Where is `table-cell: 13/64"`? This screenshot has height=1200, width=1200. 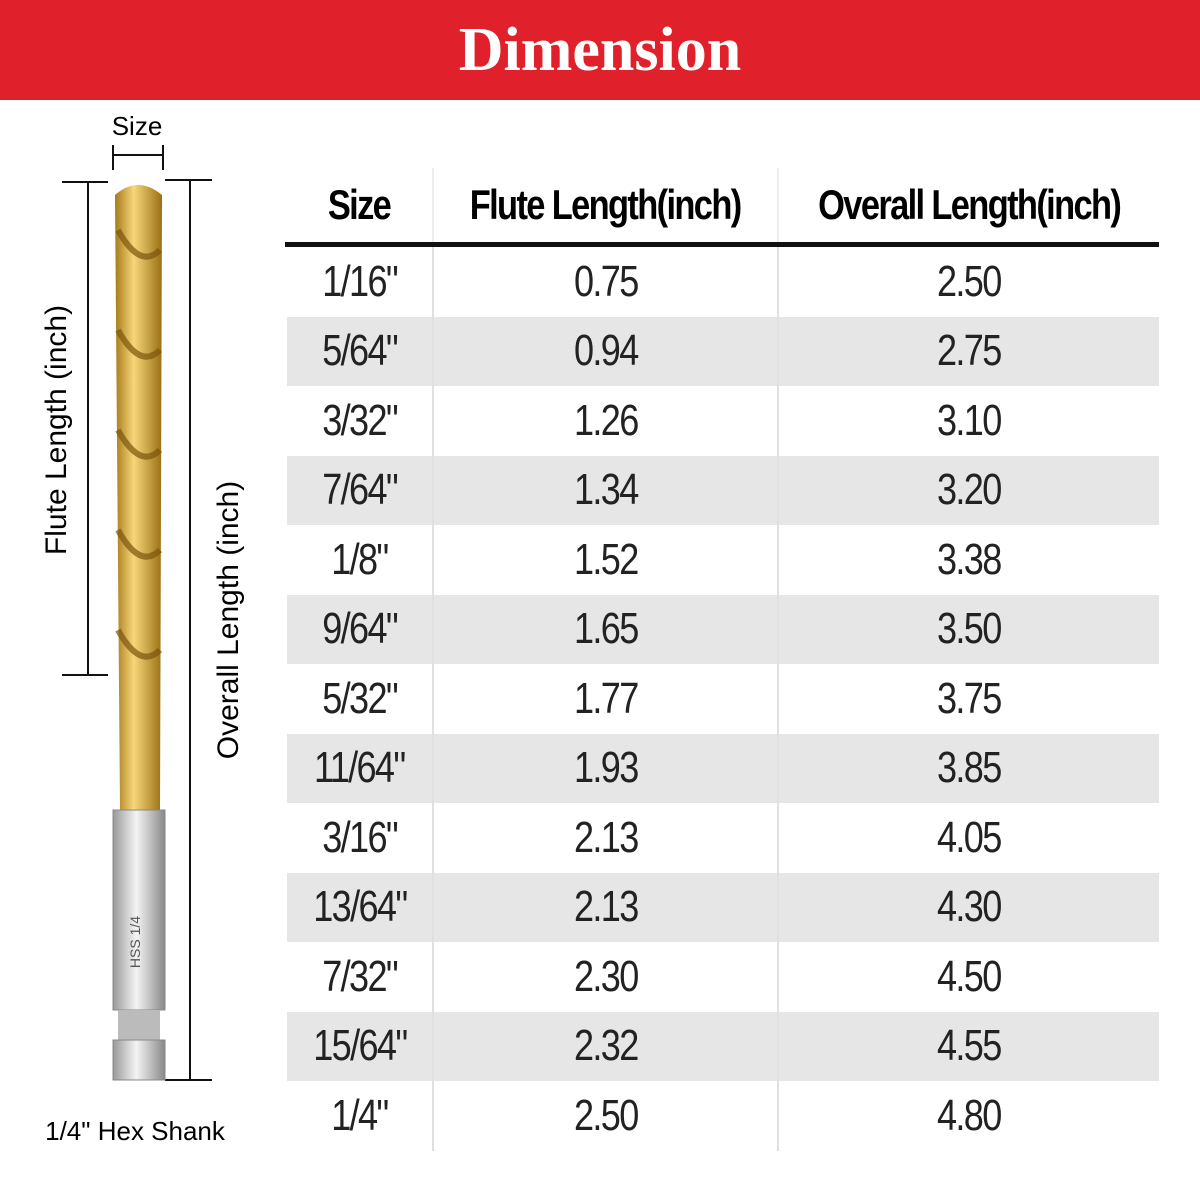
table-cell: 13/64" is located at coordinates (359, 907).